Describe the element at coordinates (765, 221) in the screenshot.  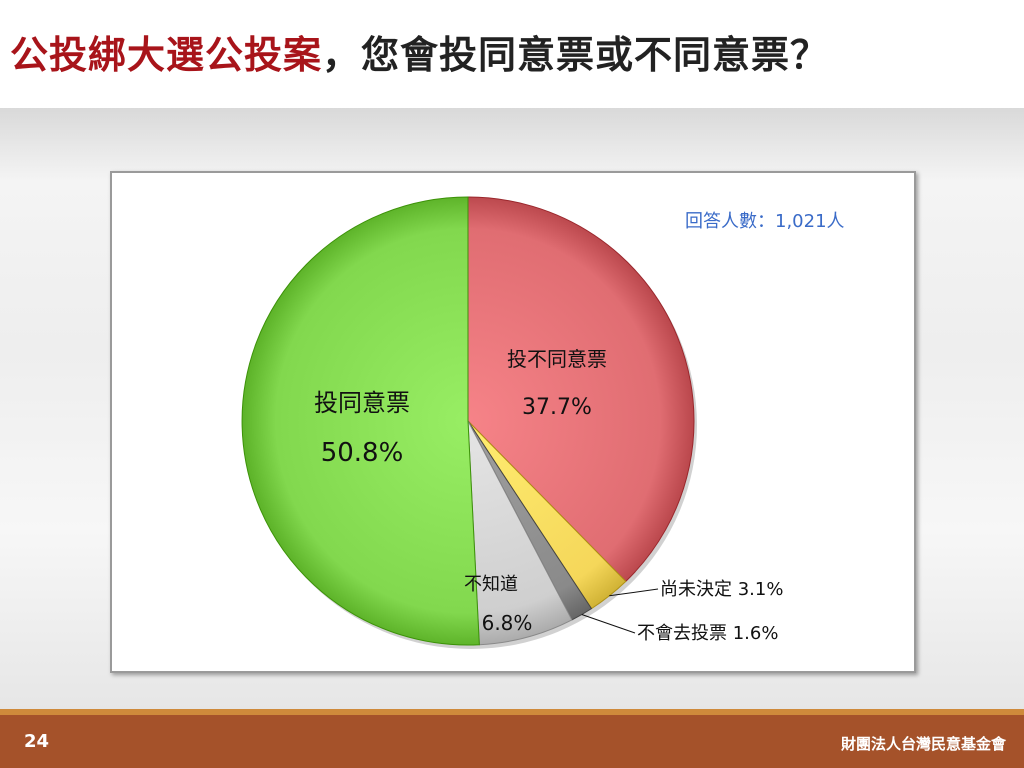
I see `respondent-count: 回答人數：1,021人` at that location.